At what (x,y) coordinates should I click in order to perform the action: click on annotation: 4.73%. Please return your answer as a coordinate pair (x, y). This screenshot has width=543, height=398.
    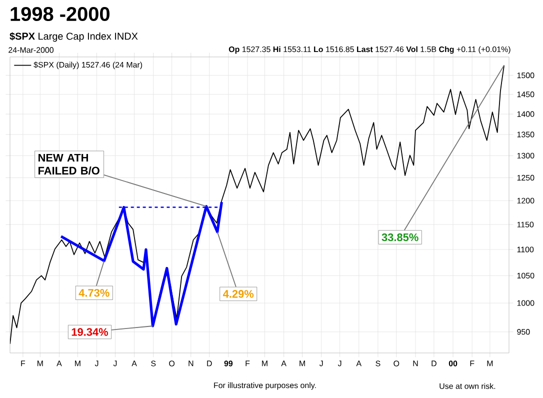
    Looking at the image, I should click on (94, 292).